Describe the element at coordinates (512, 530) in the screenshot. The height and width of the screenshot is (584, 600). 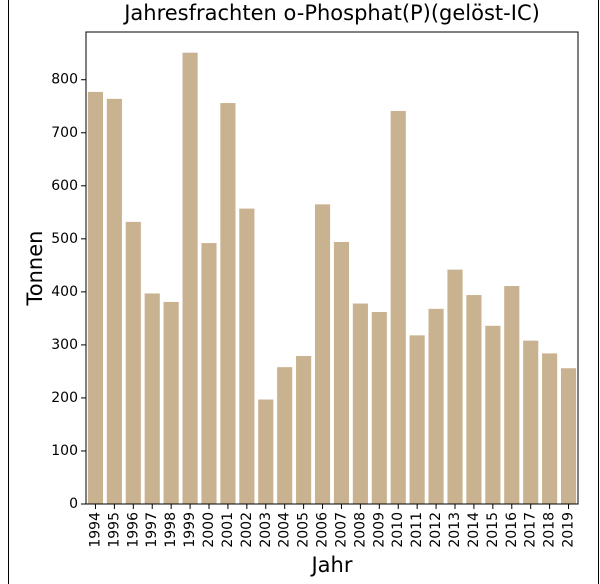
I see `x-tick-label: 2016` at that location.